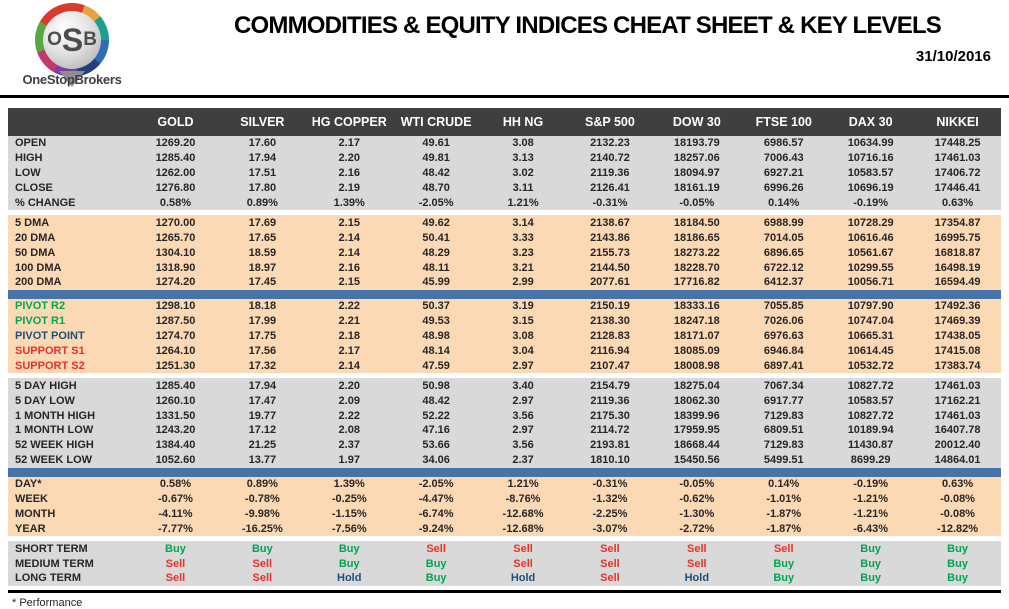 This screenshot has height=609, width=1009. What do you see at coordinates (610, 203) in the screenshot?
I see `value-cell: -0.31%` at bounding box center [610, 203].